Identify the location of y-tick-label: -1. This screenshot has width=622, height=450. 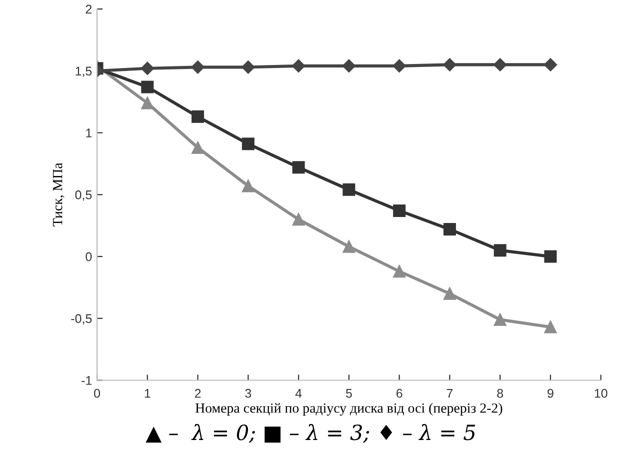
(87, 380).